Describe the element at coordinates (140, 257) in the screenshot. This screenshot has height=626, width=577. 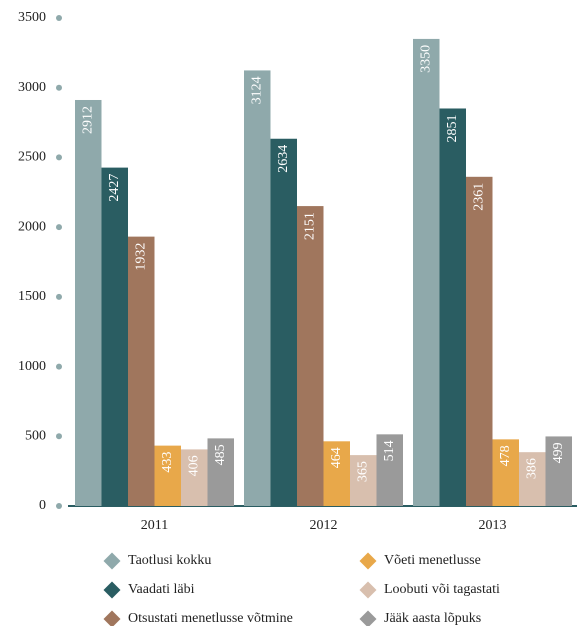
I see `data-label: 1932` at that location.